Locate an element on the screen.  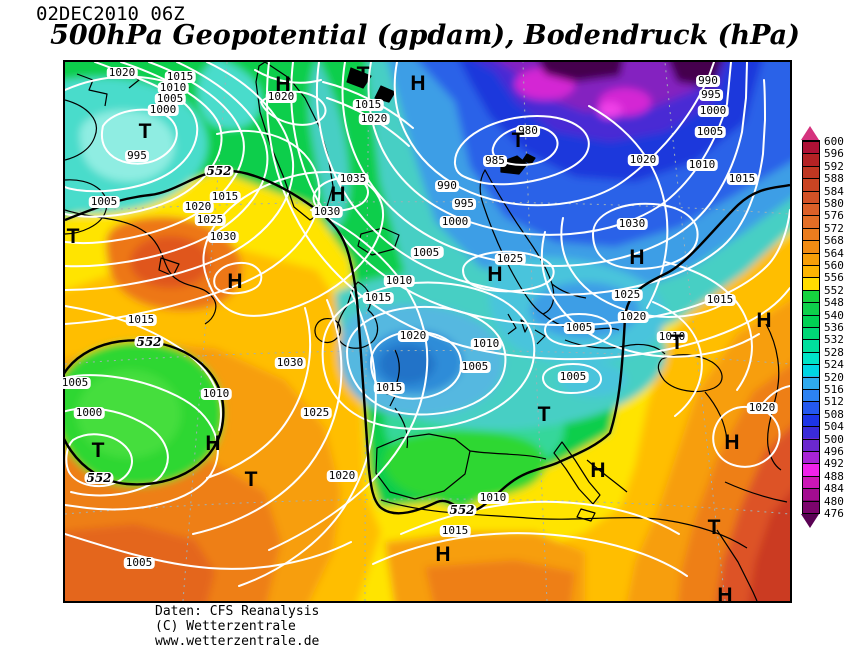
colorbar-value-label: 548 is located at coordinates (834, 303).